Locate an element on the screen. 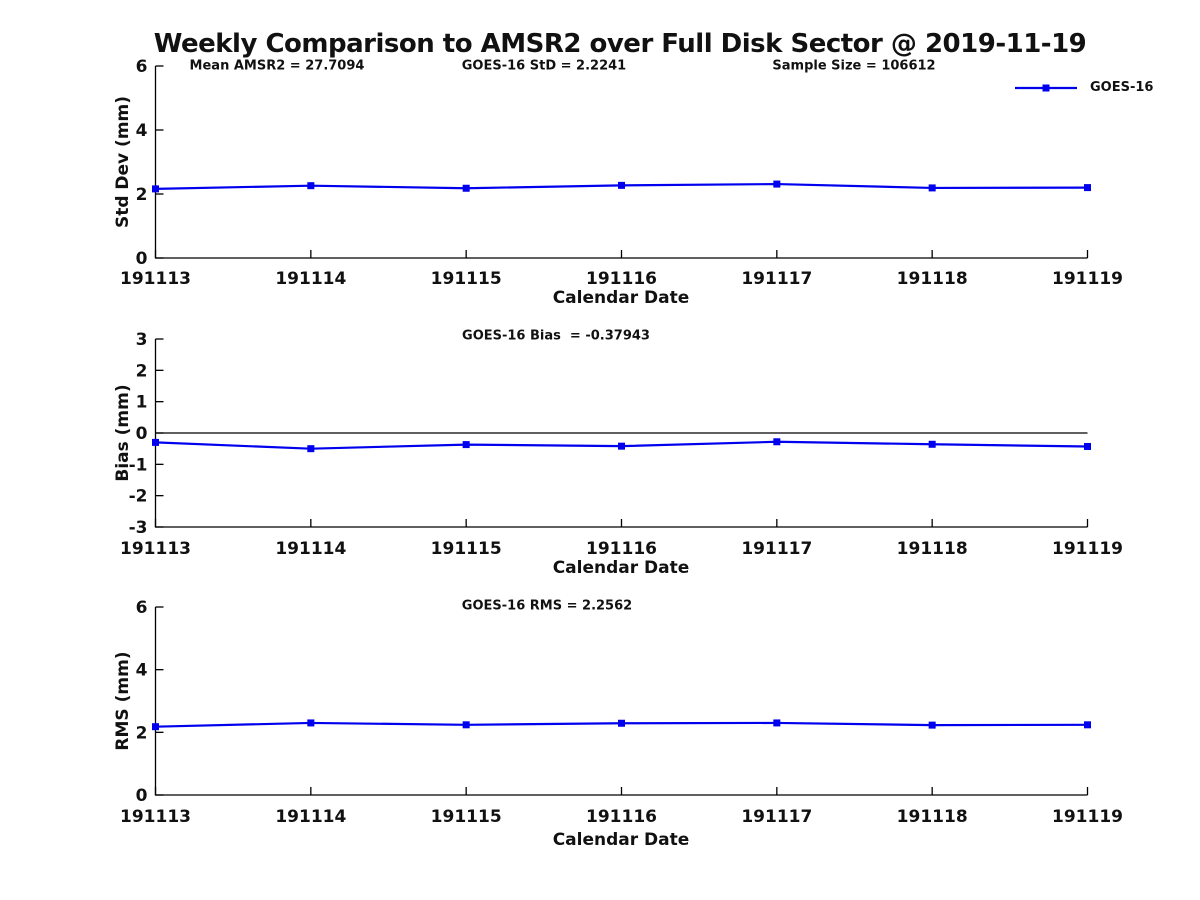  legend: GOES-16 is located at coordinates (1083, 87).